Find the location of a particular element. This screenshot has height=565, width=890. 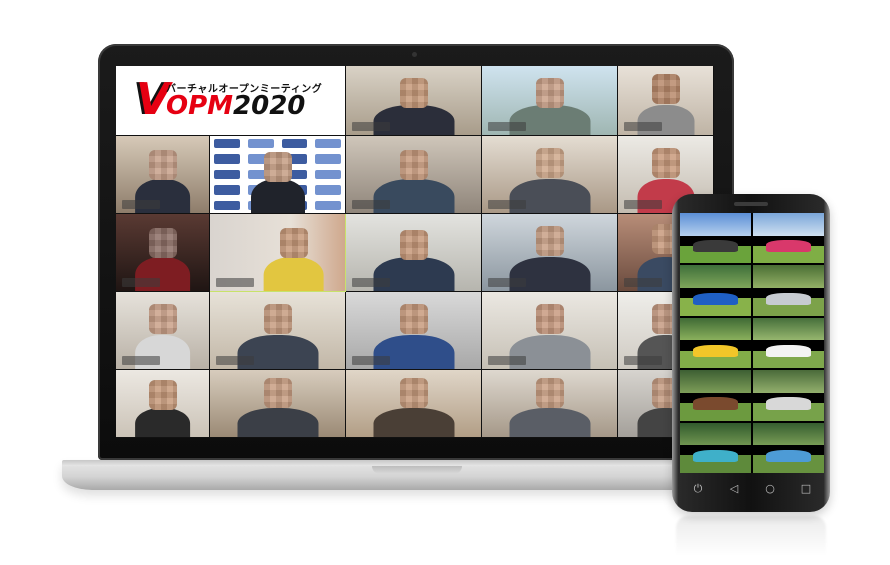

home-icon: ○ is located at coordinates (770, 488).